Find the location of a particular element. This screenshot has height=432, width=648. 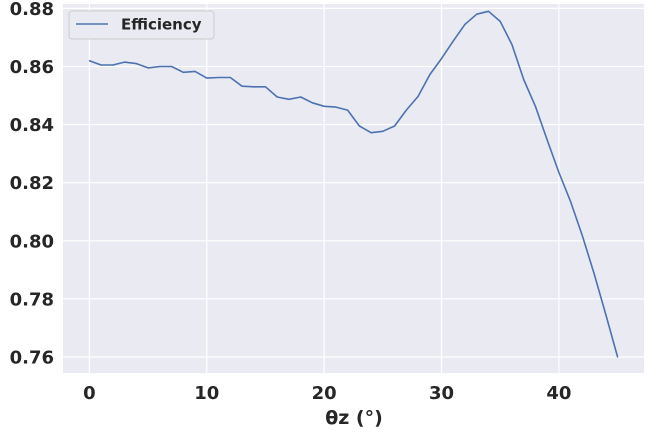

y-tick-label: 0.80 is located at coordinates (32, 241).